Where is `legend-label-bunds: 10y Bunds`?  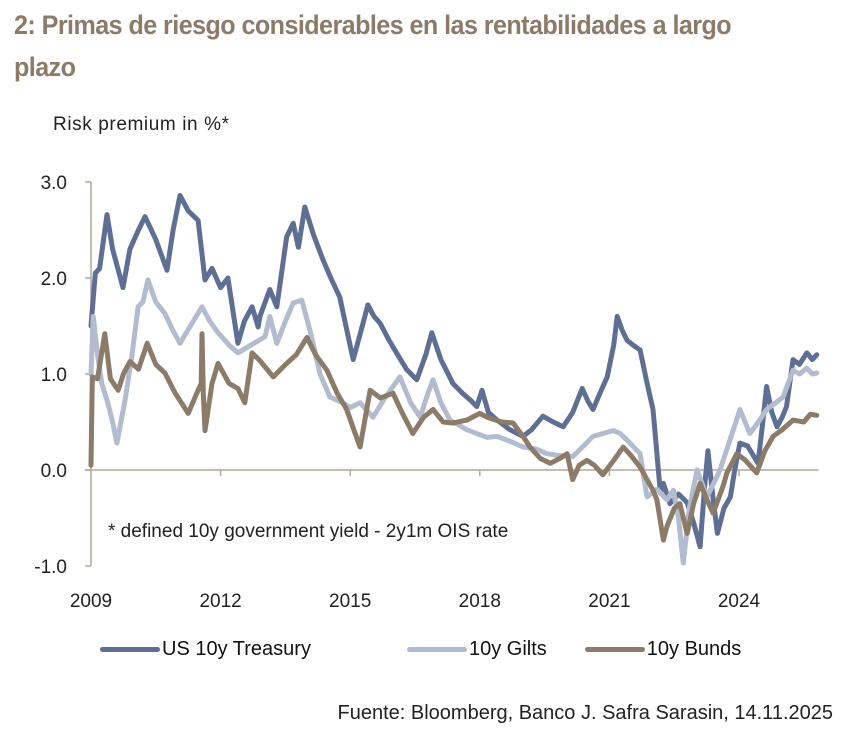 legend-label-bunds: 10y Bunds is located at coordinates (694, 649).